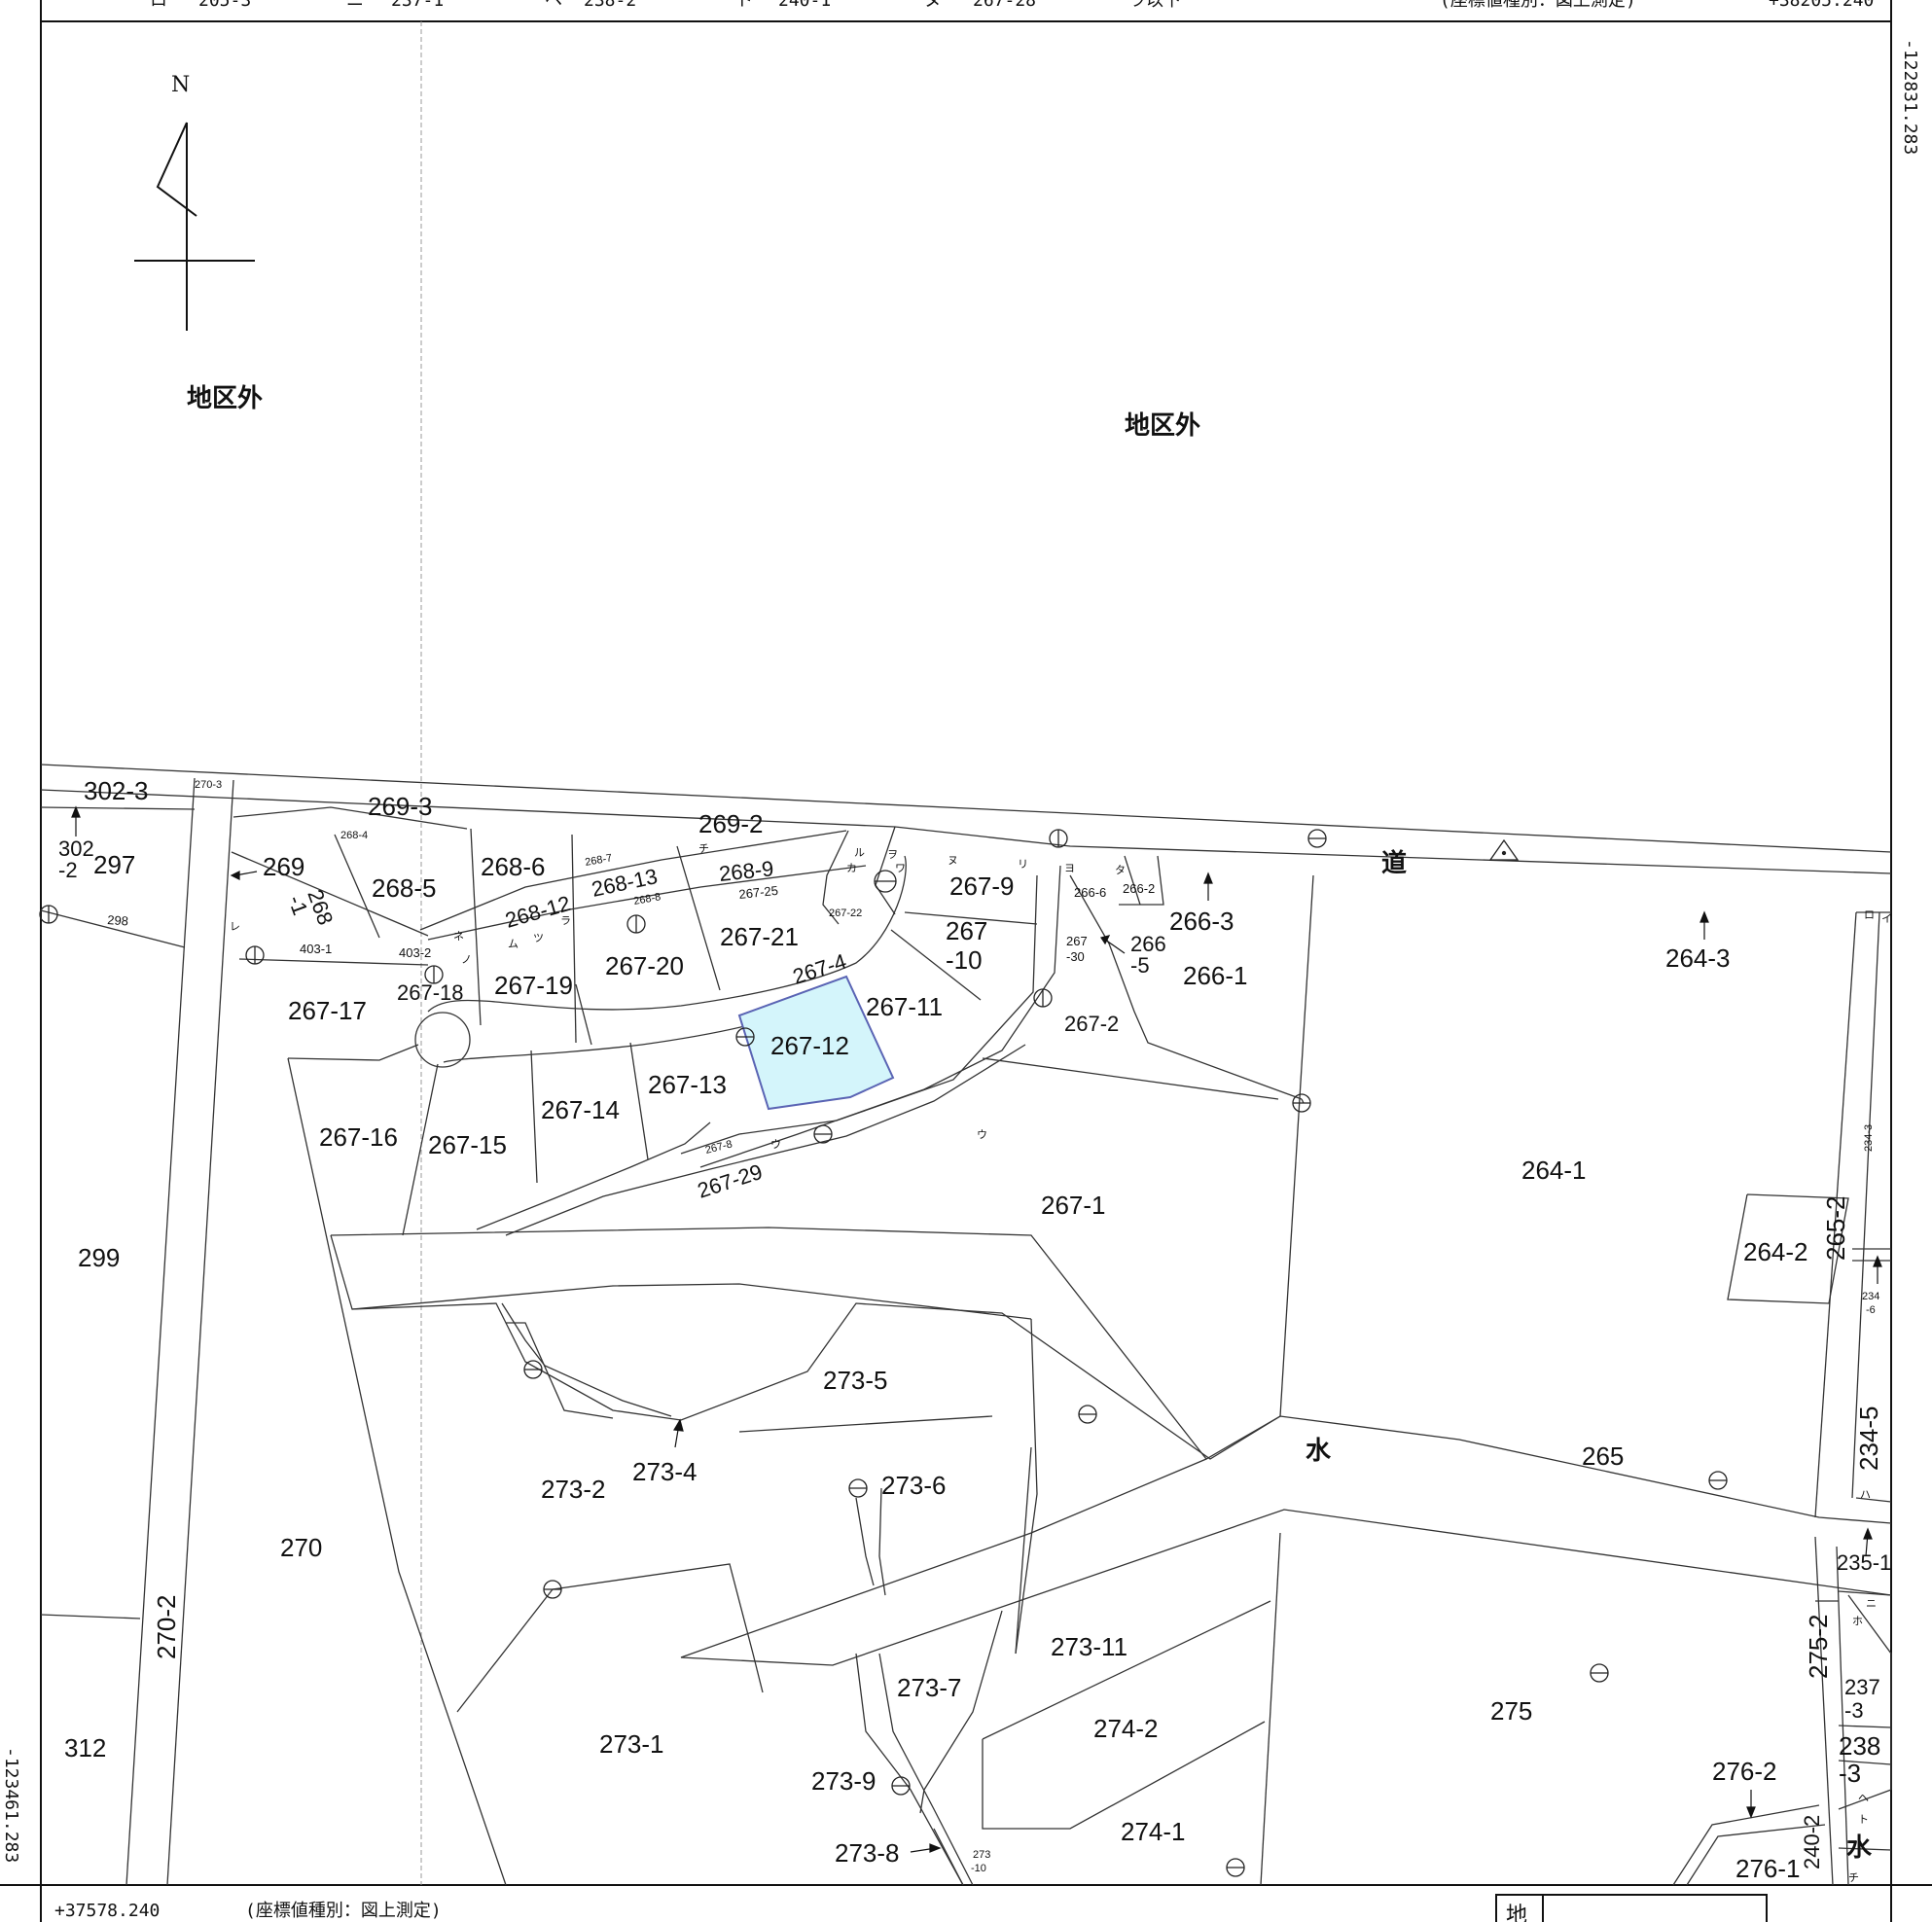  I want to click on parcel-label: 235-1, so click(1864, 1562).